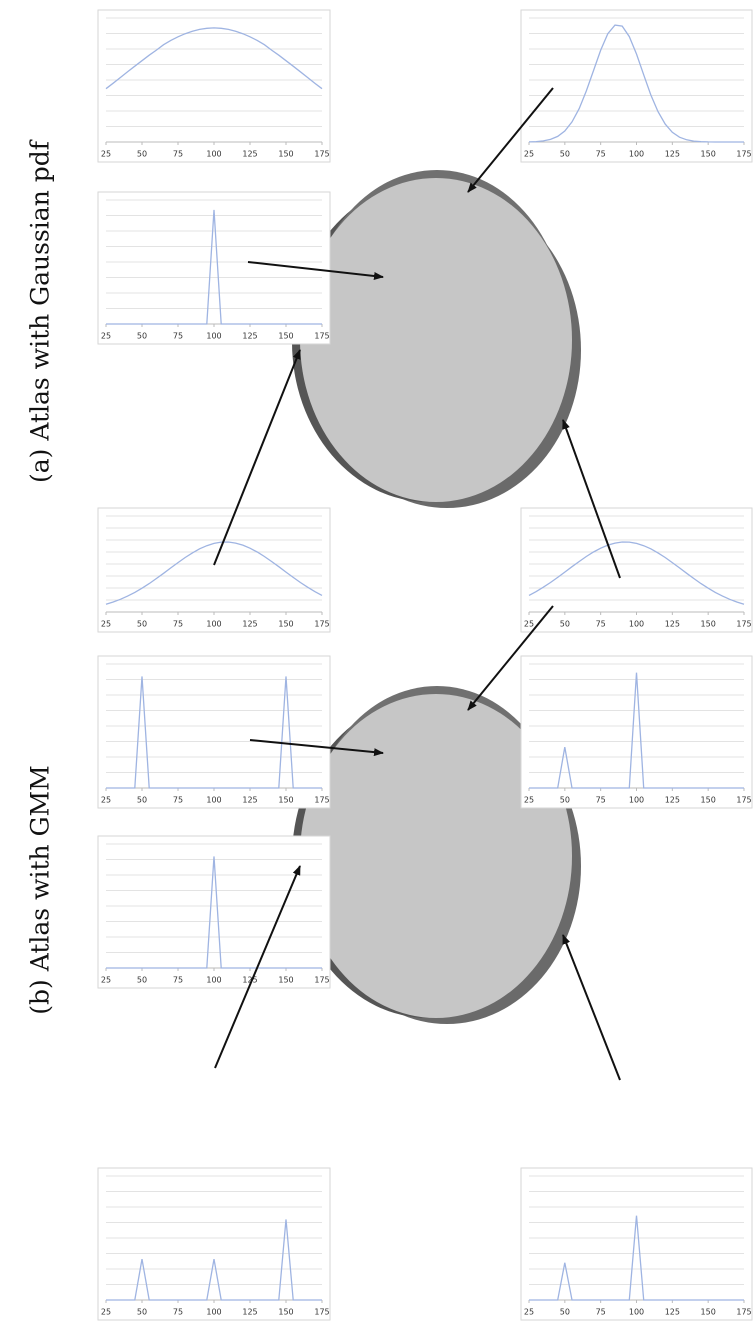 The height and width of the screenshot is (1329, 753). Describe the element at coordinates (436, 339) in the screenshot. I see `sphere-a` at that location.